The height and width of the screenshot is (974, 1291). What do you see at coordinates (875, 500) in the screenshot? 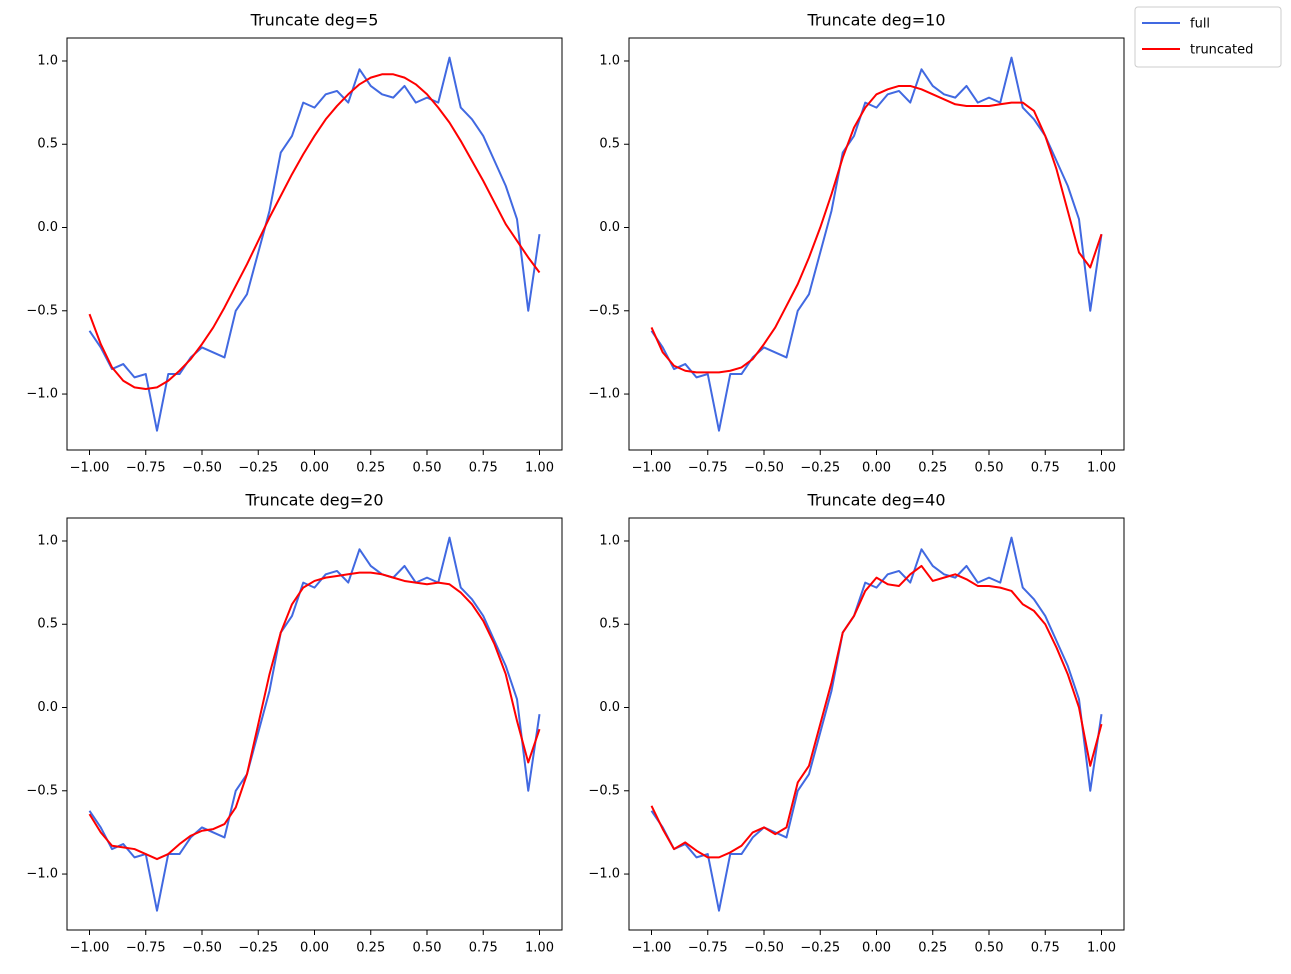
I see `chart-title: Truncate deg=40` at bounding box center [875, 500].